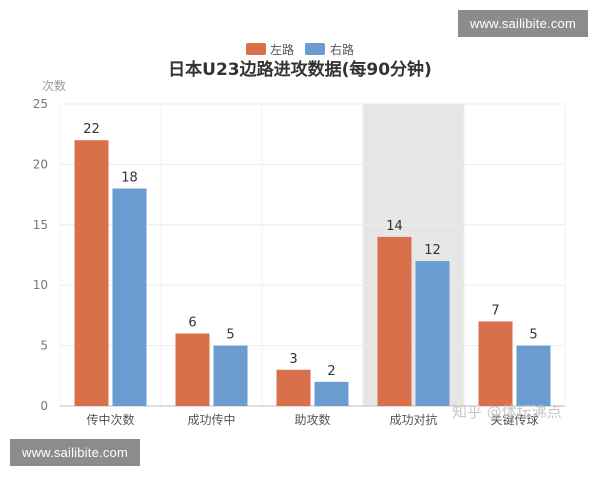 Image resolution: width=600 pixels, height=480 pixels. I want to click on data-label: 2, so click(331, 371).